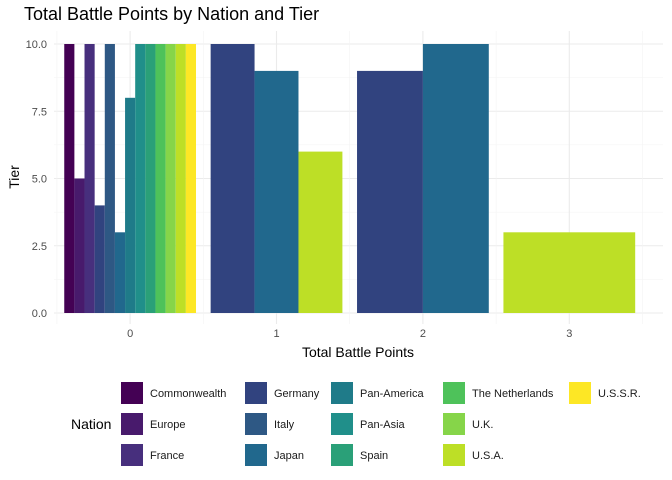 The image size is (672, 480). I want to click on bar-germany-x1, so click(232, 178).